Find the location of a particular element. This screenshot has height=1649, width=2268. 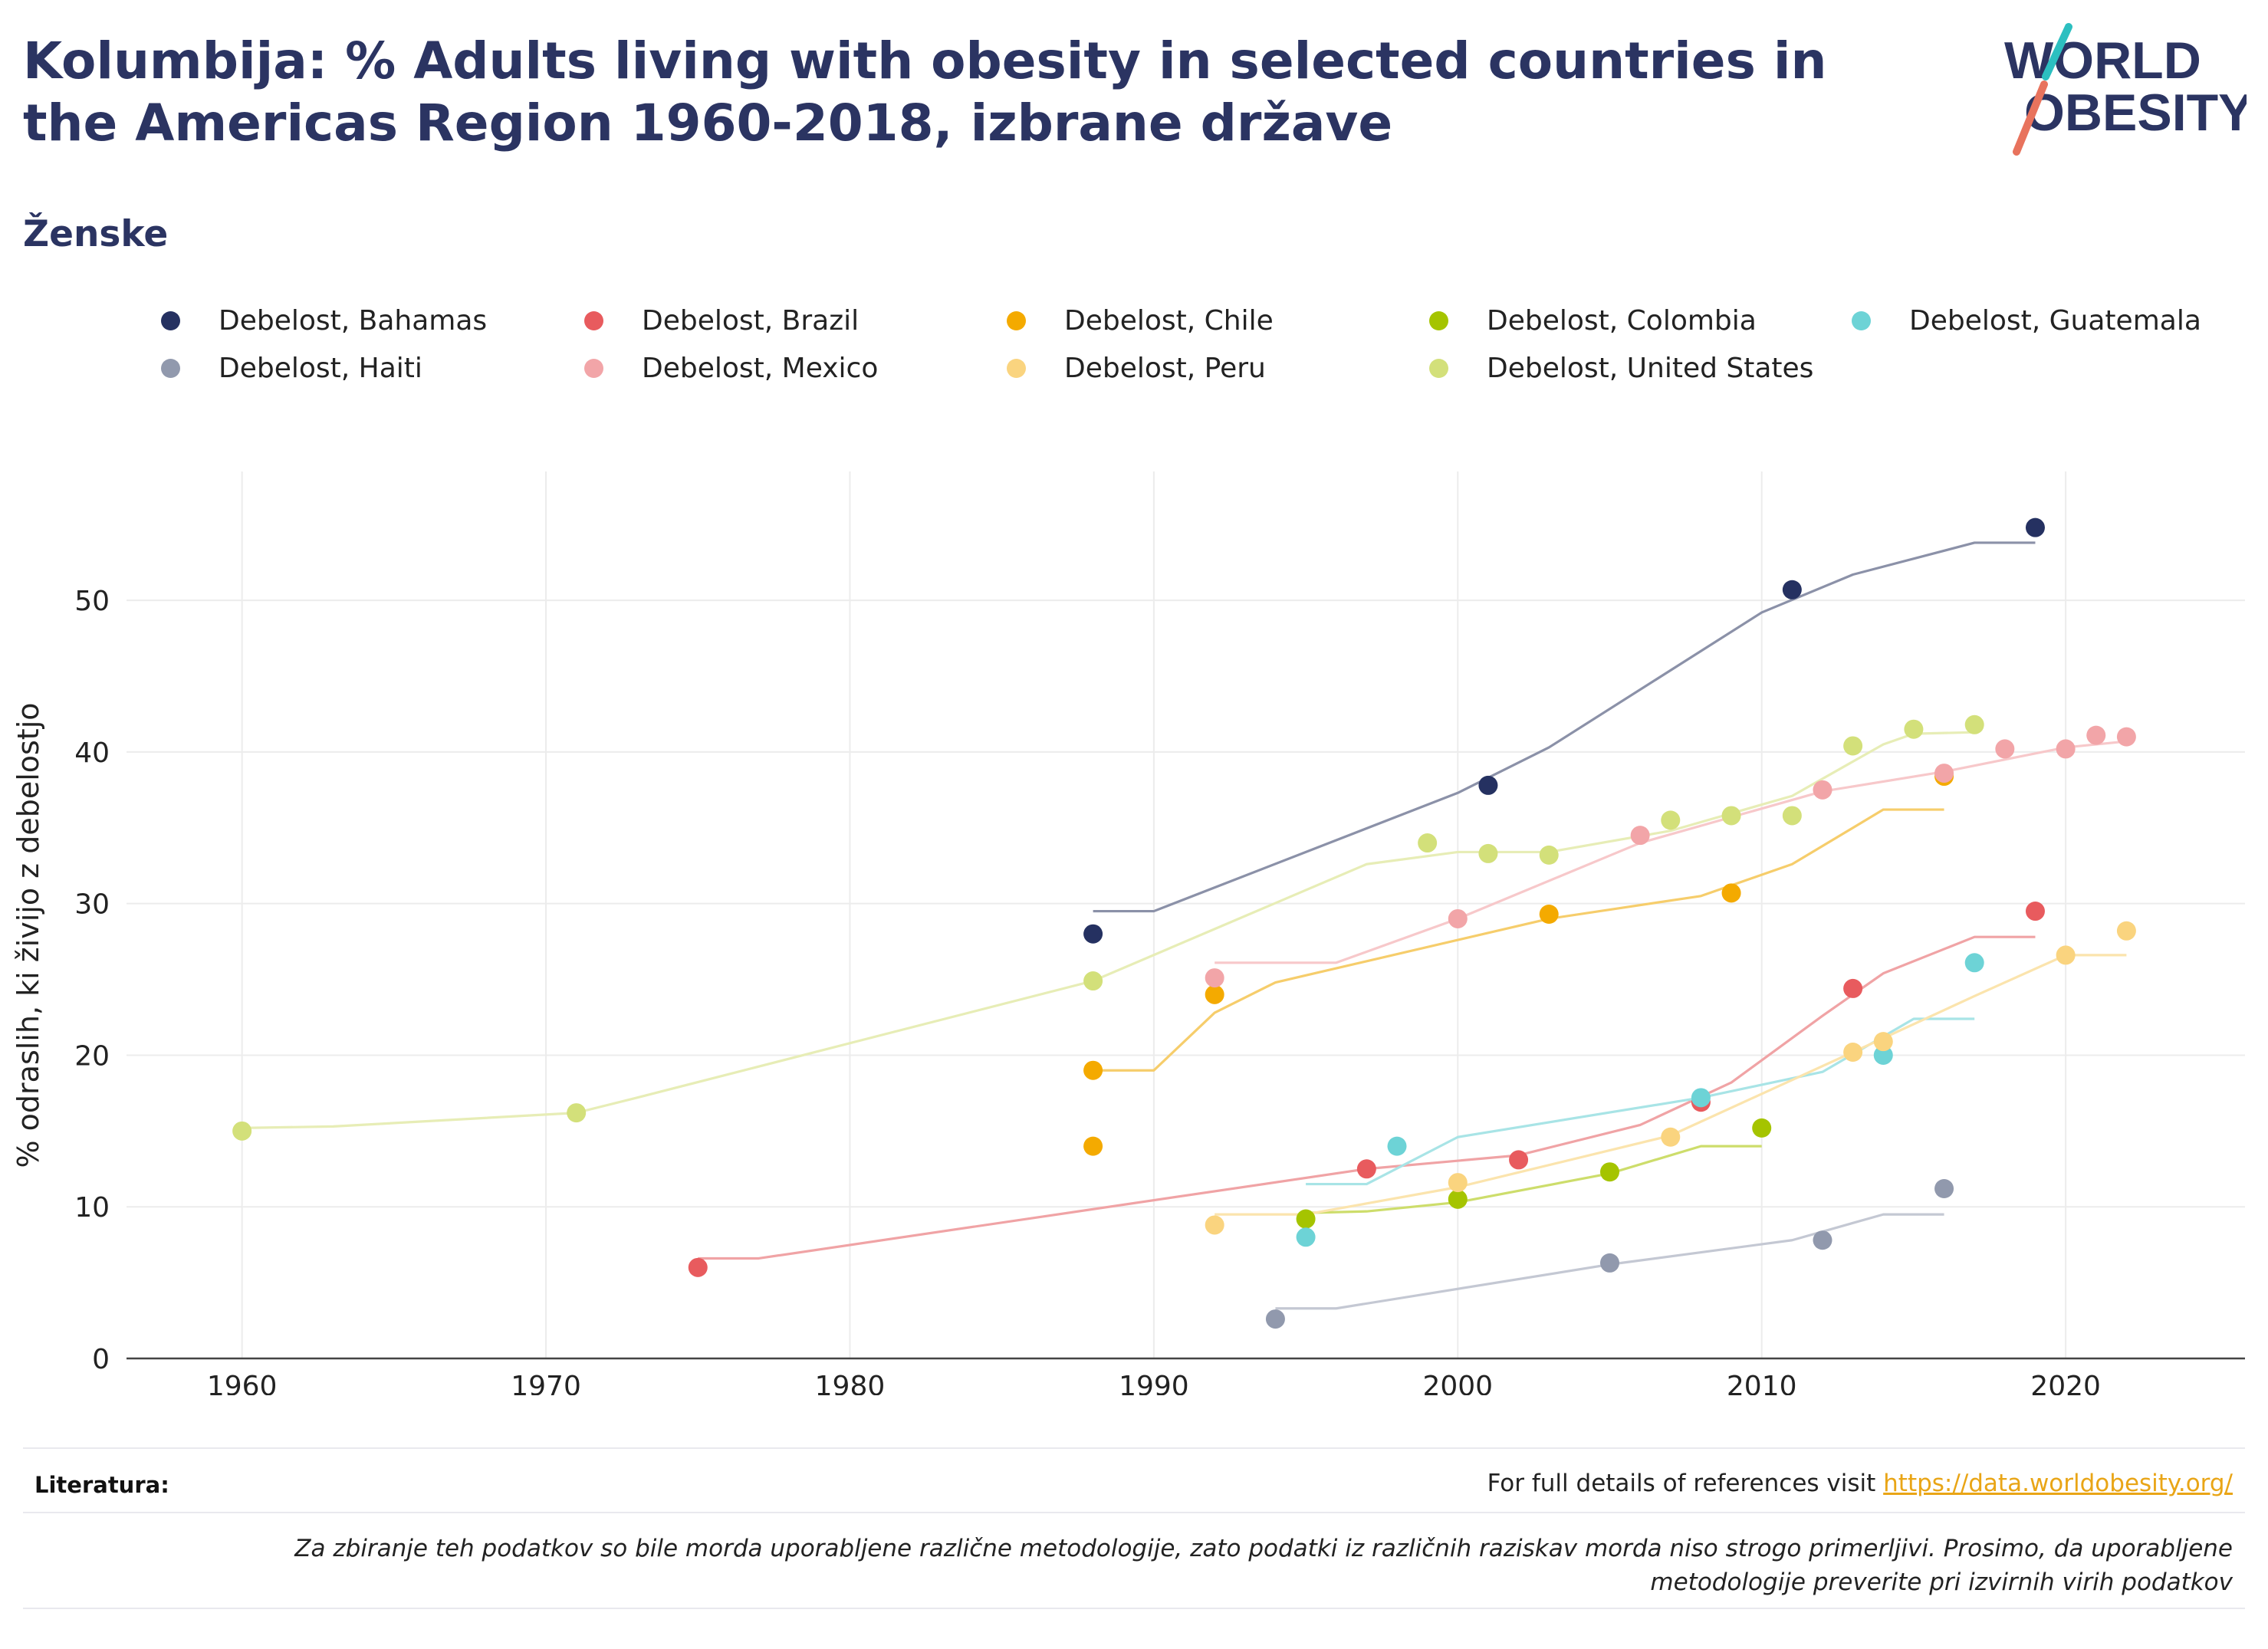

x-tick-label: 1970 is located at coordinates (546, 1383).